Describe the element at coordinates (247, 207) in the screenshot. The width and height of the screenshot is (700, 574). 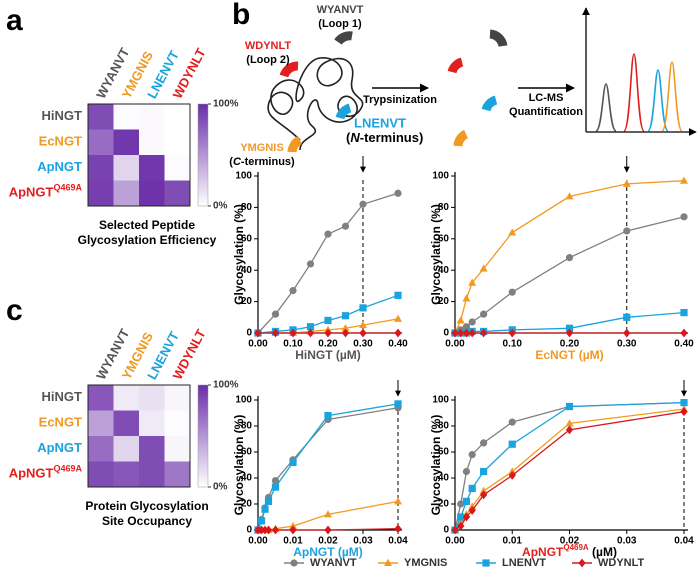
I see `y-tick-label: 80` at that location.